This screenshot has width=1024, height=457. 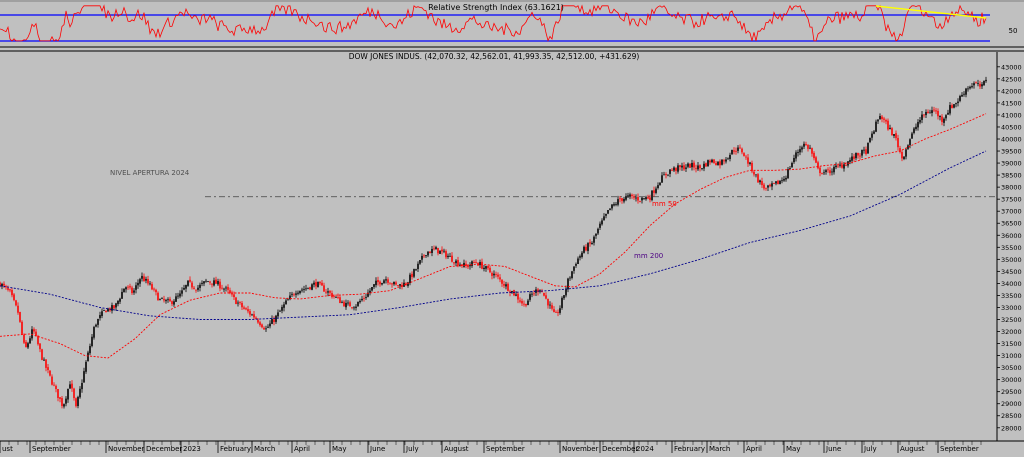 What do you see at coordinates (1011, 91) in the screenshot?
I see `price-tick-label: 42000` at bounding box center [1011, 91].